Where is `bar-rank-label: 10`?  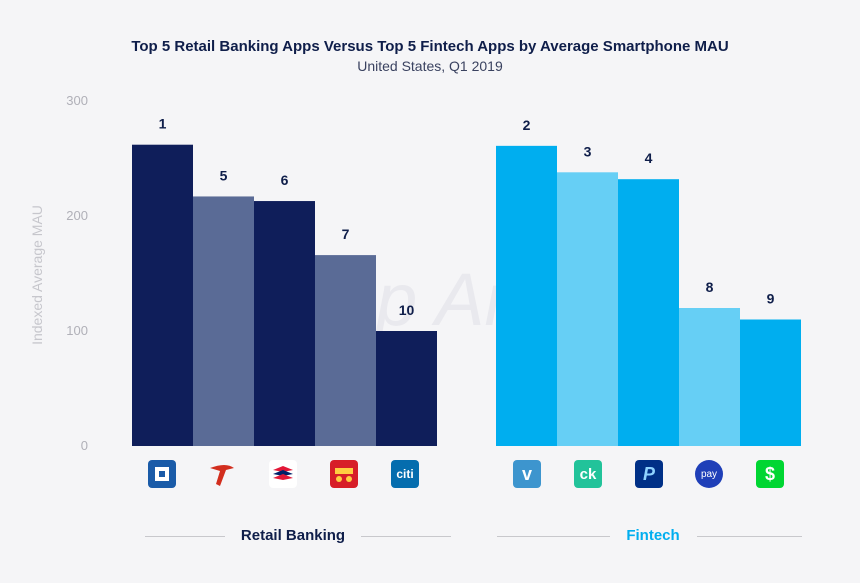 bar-rank-label: 10 is located at coordinates (407, 310).